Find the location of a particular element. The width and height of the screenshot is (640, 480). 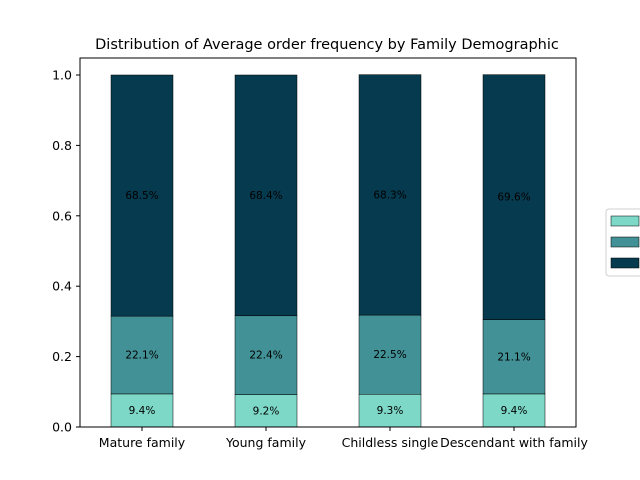

data-label: 68.5% is located at coordinates (141, 196).